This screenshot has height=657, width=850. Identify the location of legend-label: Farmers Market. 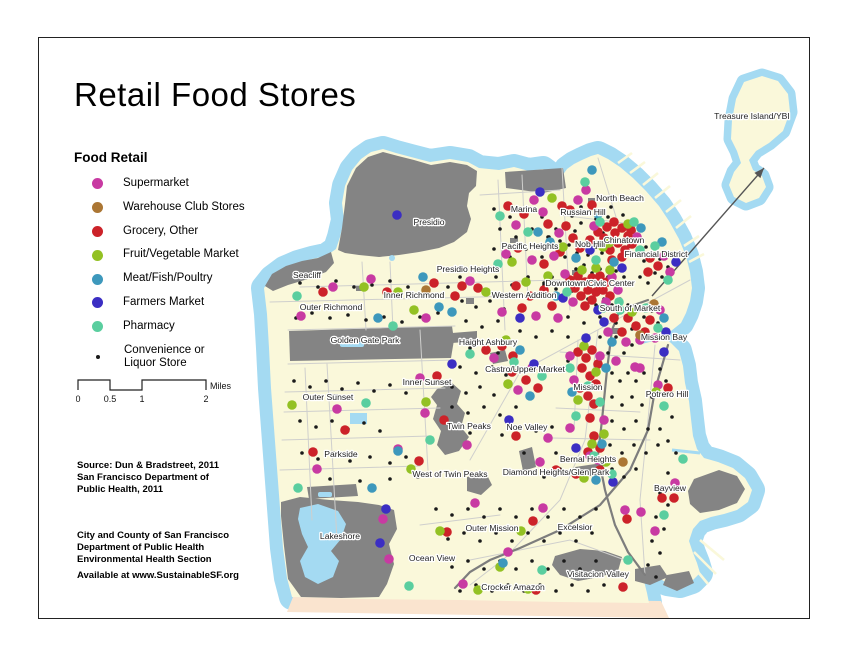
(164, 301).